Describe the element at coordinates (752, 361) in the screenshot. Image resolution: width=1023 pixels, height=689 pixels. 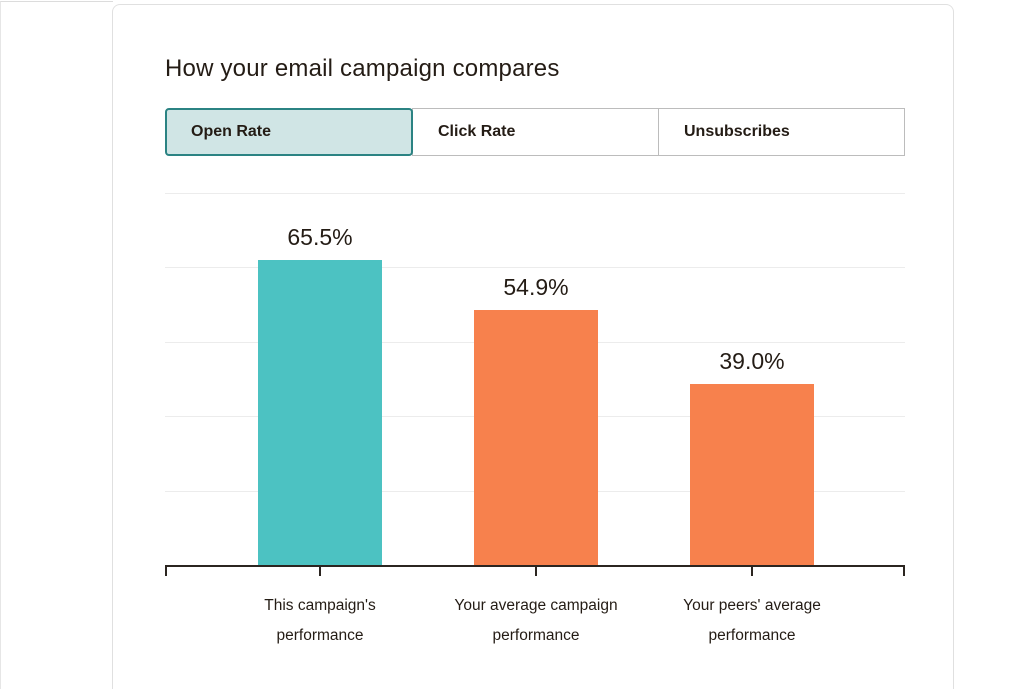
I see `bar-value-label: 39.0%` at that location.